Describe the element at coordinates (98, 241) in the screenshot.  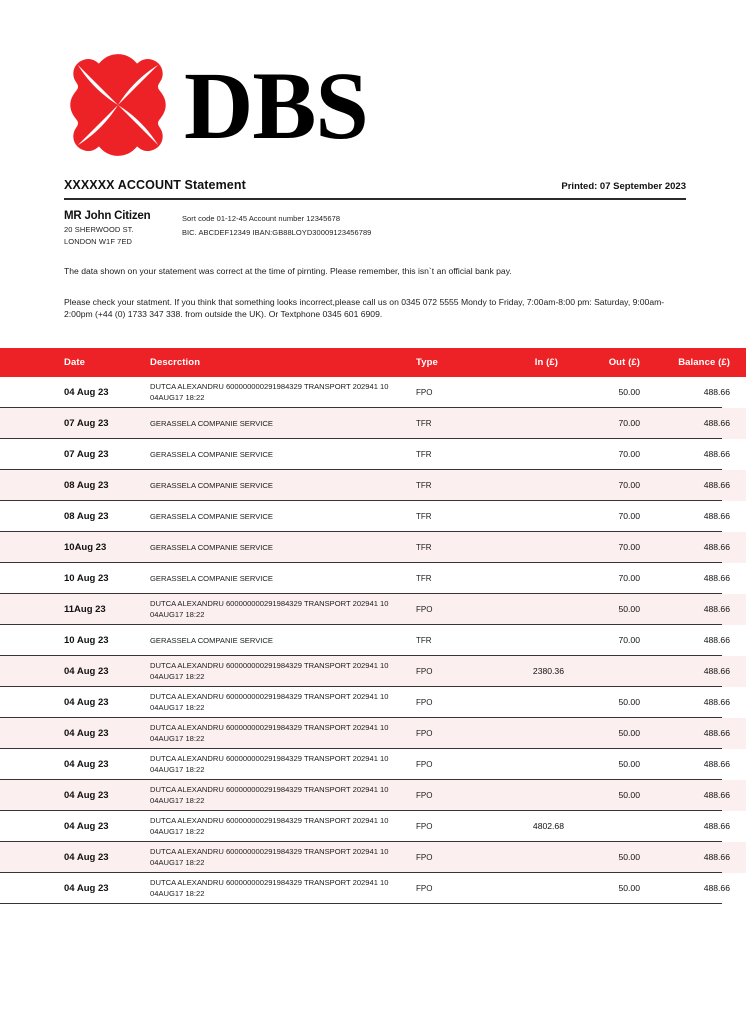
I see `account-holder-address-2: LONDON W1F 7ED` at that location.